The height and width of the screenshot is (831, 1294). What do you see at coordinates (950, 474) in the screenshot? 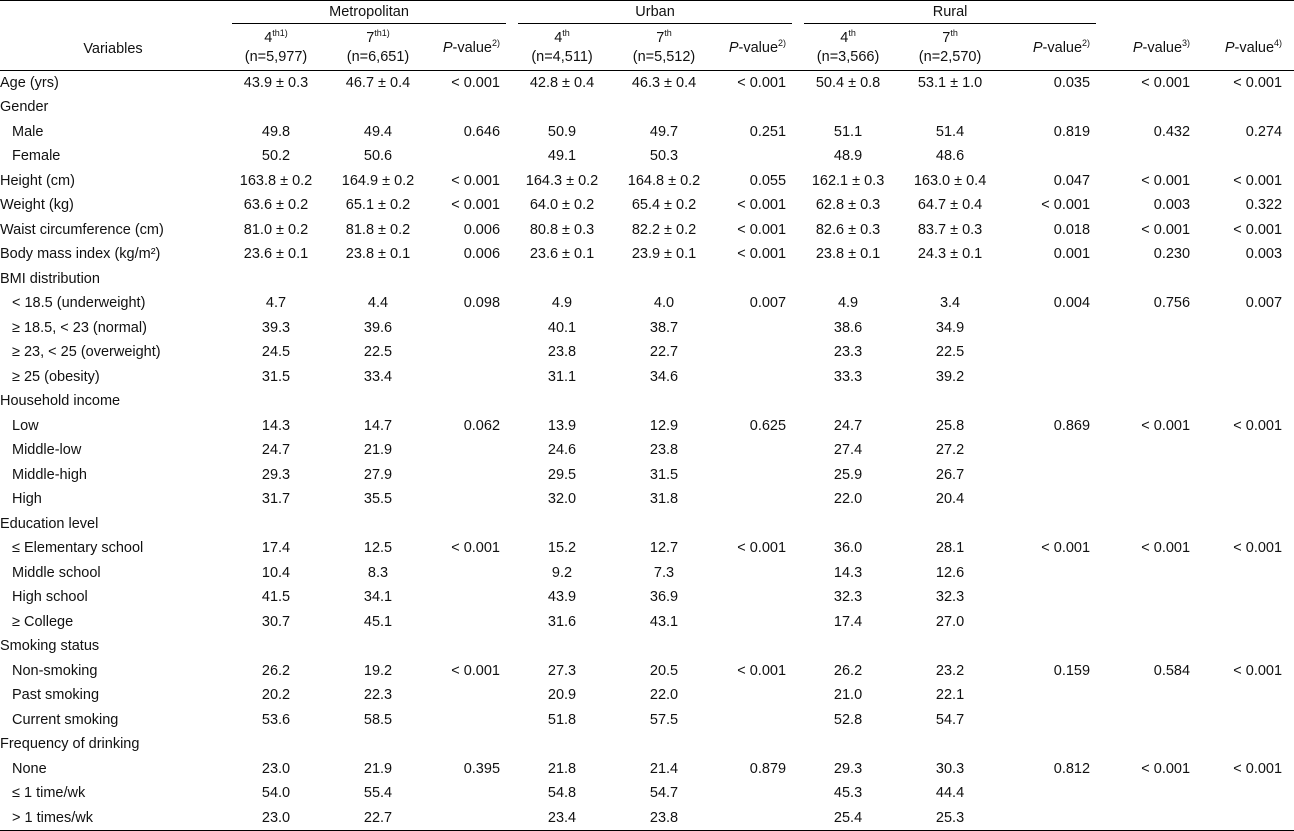
I see `value-cell: 26.7` at bounding box center [950, 474].